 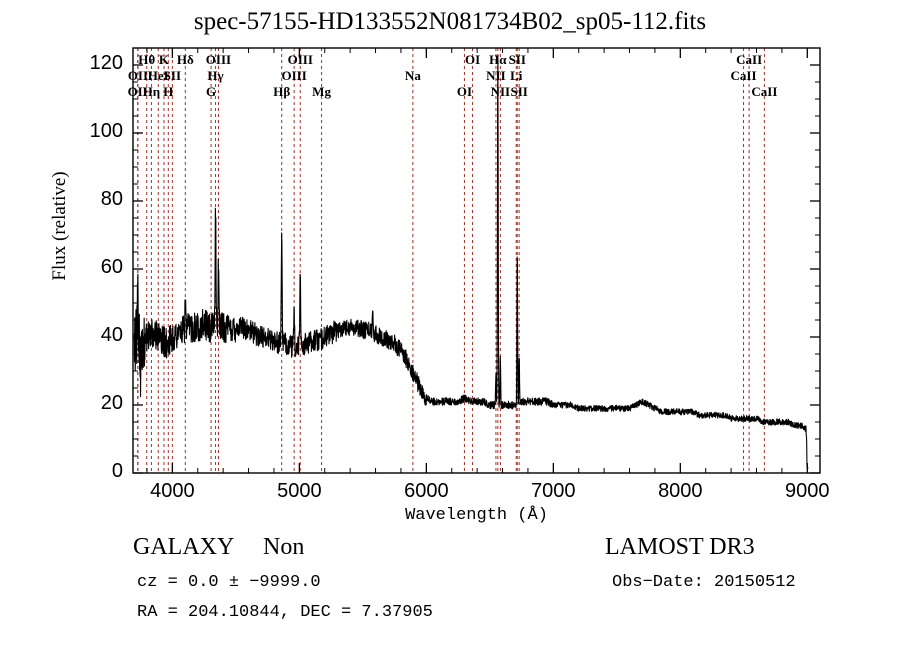 What do you see at coordinates (553, 491) in the screenshot?
I see `x-tick-7000: 7000` at bounding box center [553, 491].